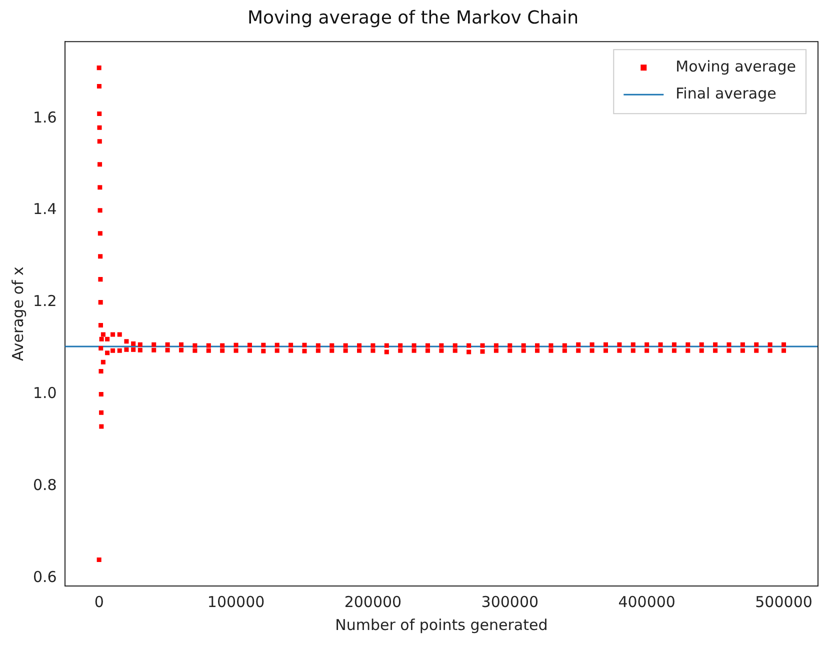 The width and height of the screenshot is (822, 647). What do you see at coordinates (17, 314) in the screenshot?
I see `y-axis-title: Average of x` at bounding box center [17, 314].